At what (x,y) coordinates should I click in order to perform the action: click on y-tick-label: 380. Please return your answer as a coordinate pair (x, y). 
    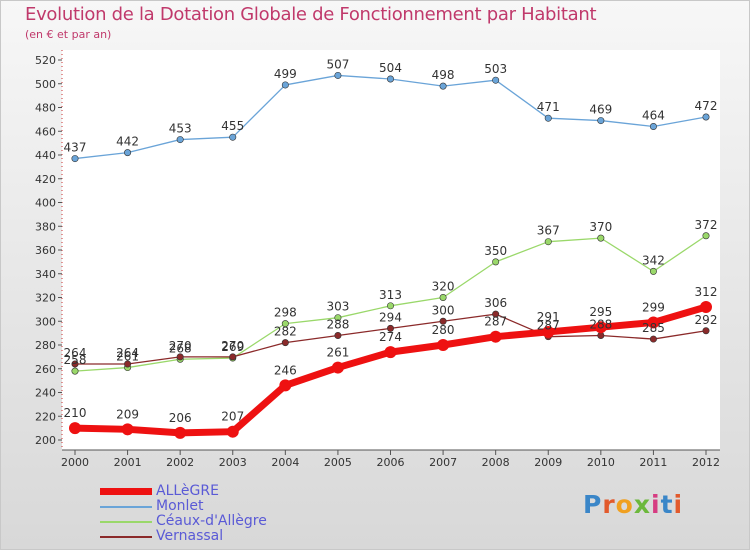
    Looking at the image, I should click on (45, 226).